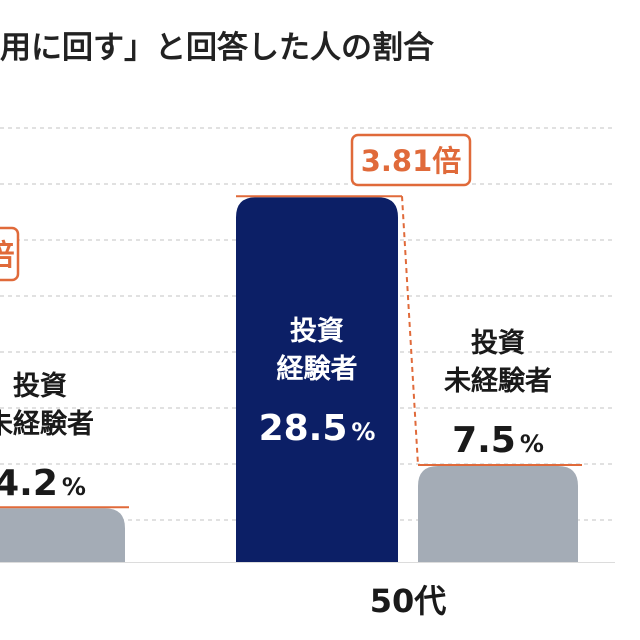  I want to click on bar-value-label: 28.5%, so click(317, 428).